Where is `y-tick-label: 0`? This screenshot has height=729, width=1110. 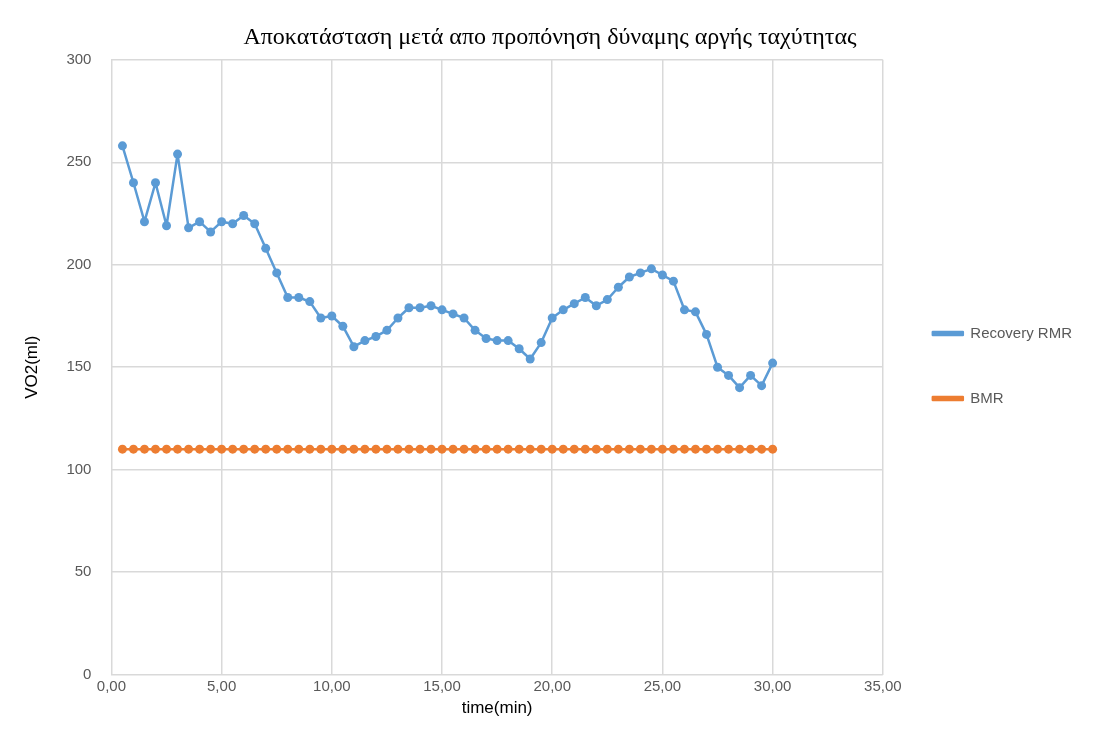 y-tick-label: 0 is located at coordinates (87, 673).